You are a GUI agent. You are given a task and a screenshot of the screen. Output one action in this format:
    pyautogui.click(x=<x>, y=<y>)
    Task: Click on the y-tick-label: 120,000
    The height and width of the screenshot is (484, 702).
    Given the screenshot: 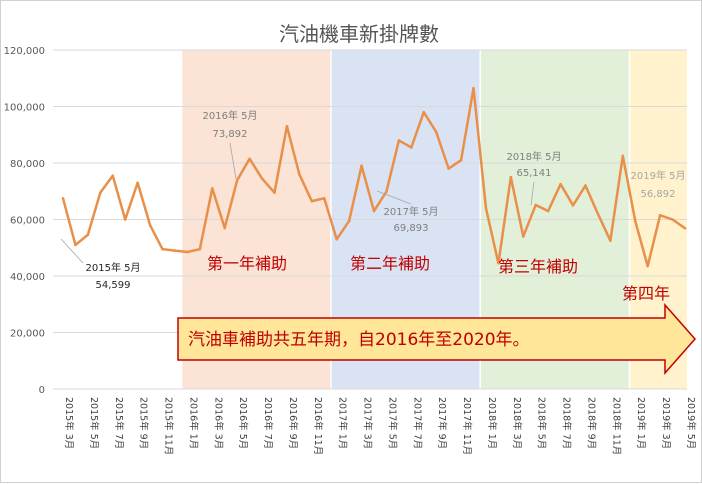 What is the action you would take?
    pyautogui.click(x=24, y=51)
    